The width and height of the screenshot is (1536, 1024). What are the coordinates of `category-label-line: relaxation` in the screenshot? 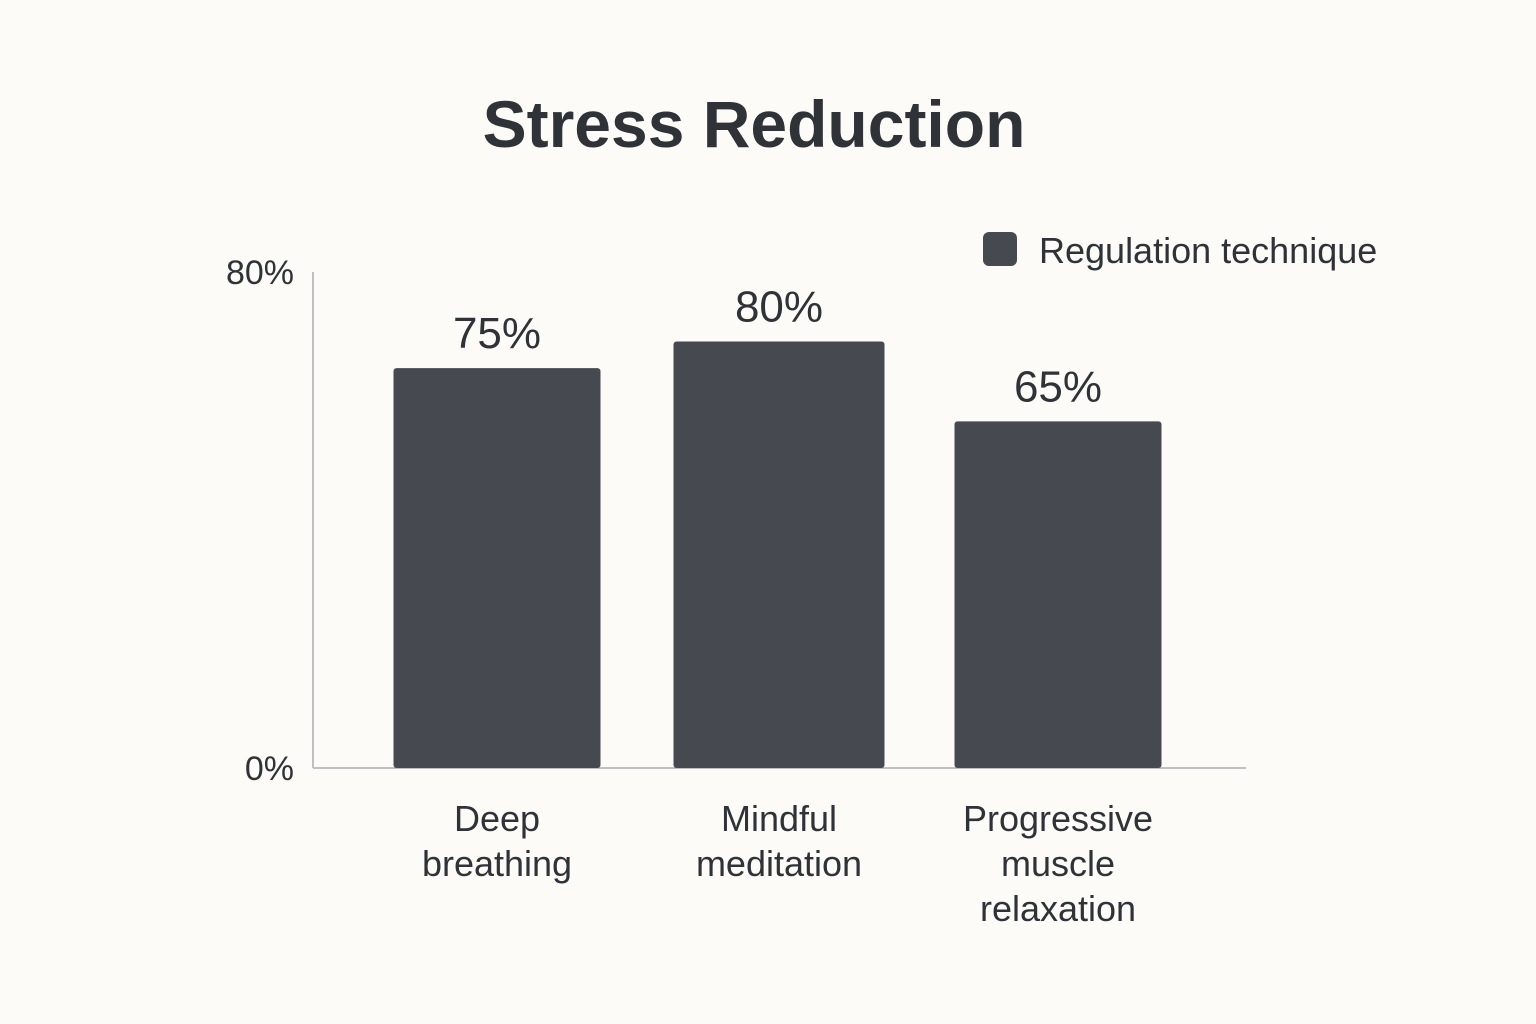 It's located at (1058, 908).